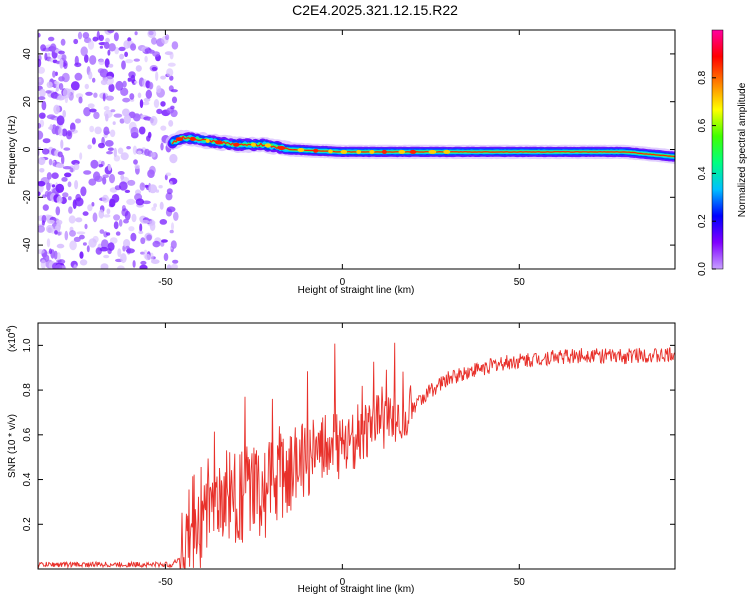 The width and height of the screenshot is (750, 600). Describe the element at coordinates (27, 54) in the screenshot. I see `y-tick-label: 40` at that location.